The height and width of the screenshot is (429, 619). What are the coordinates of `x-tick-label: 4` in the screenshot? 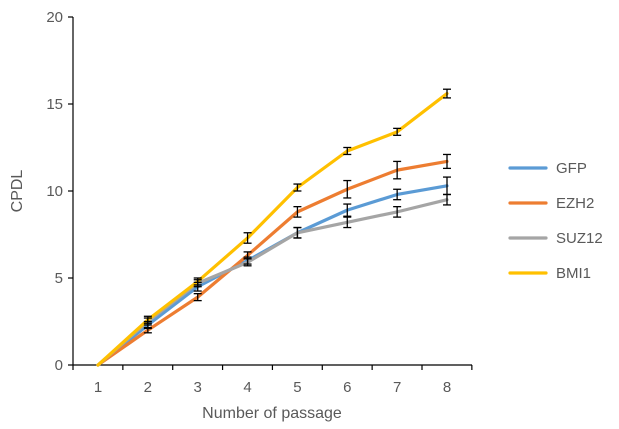 It's located at (247, 387).